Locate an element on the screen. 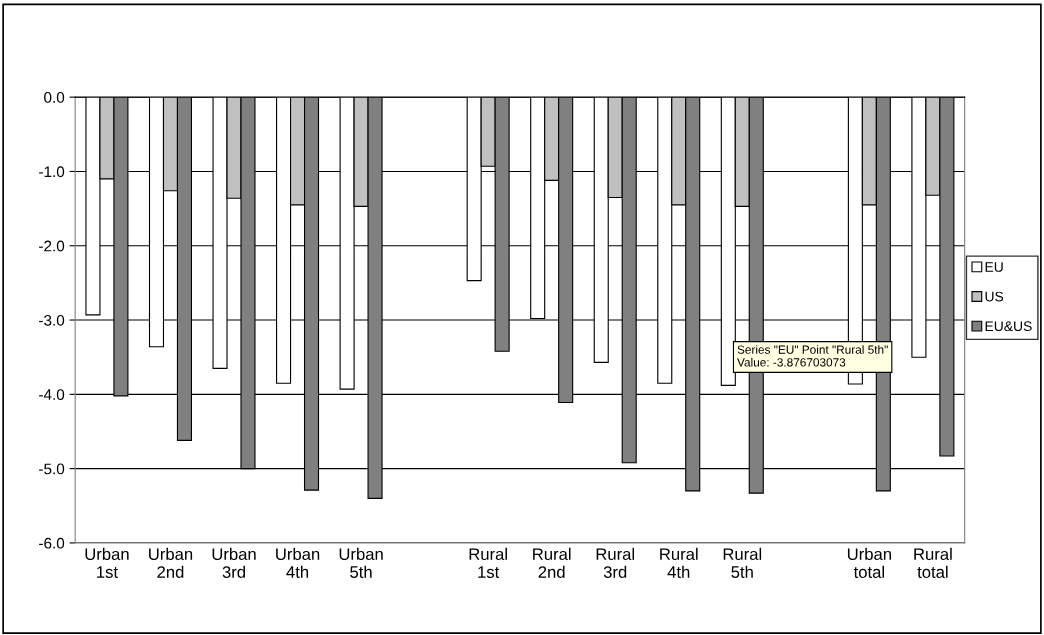 Image resolution: width=1044 pixels, height=635 pixels. y-tick-label: -4.0 is located at coordinates (52, 395).